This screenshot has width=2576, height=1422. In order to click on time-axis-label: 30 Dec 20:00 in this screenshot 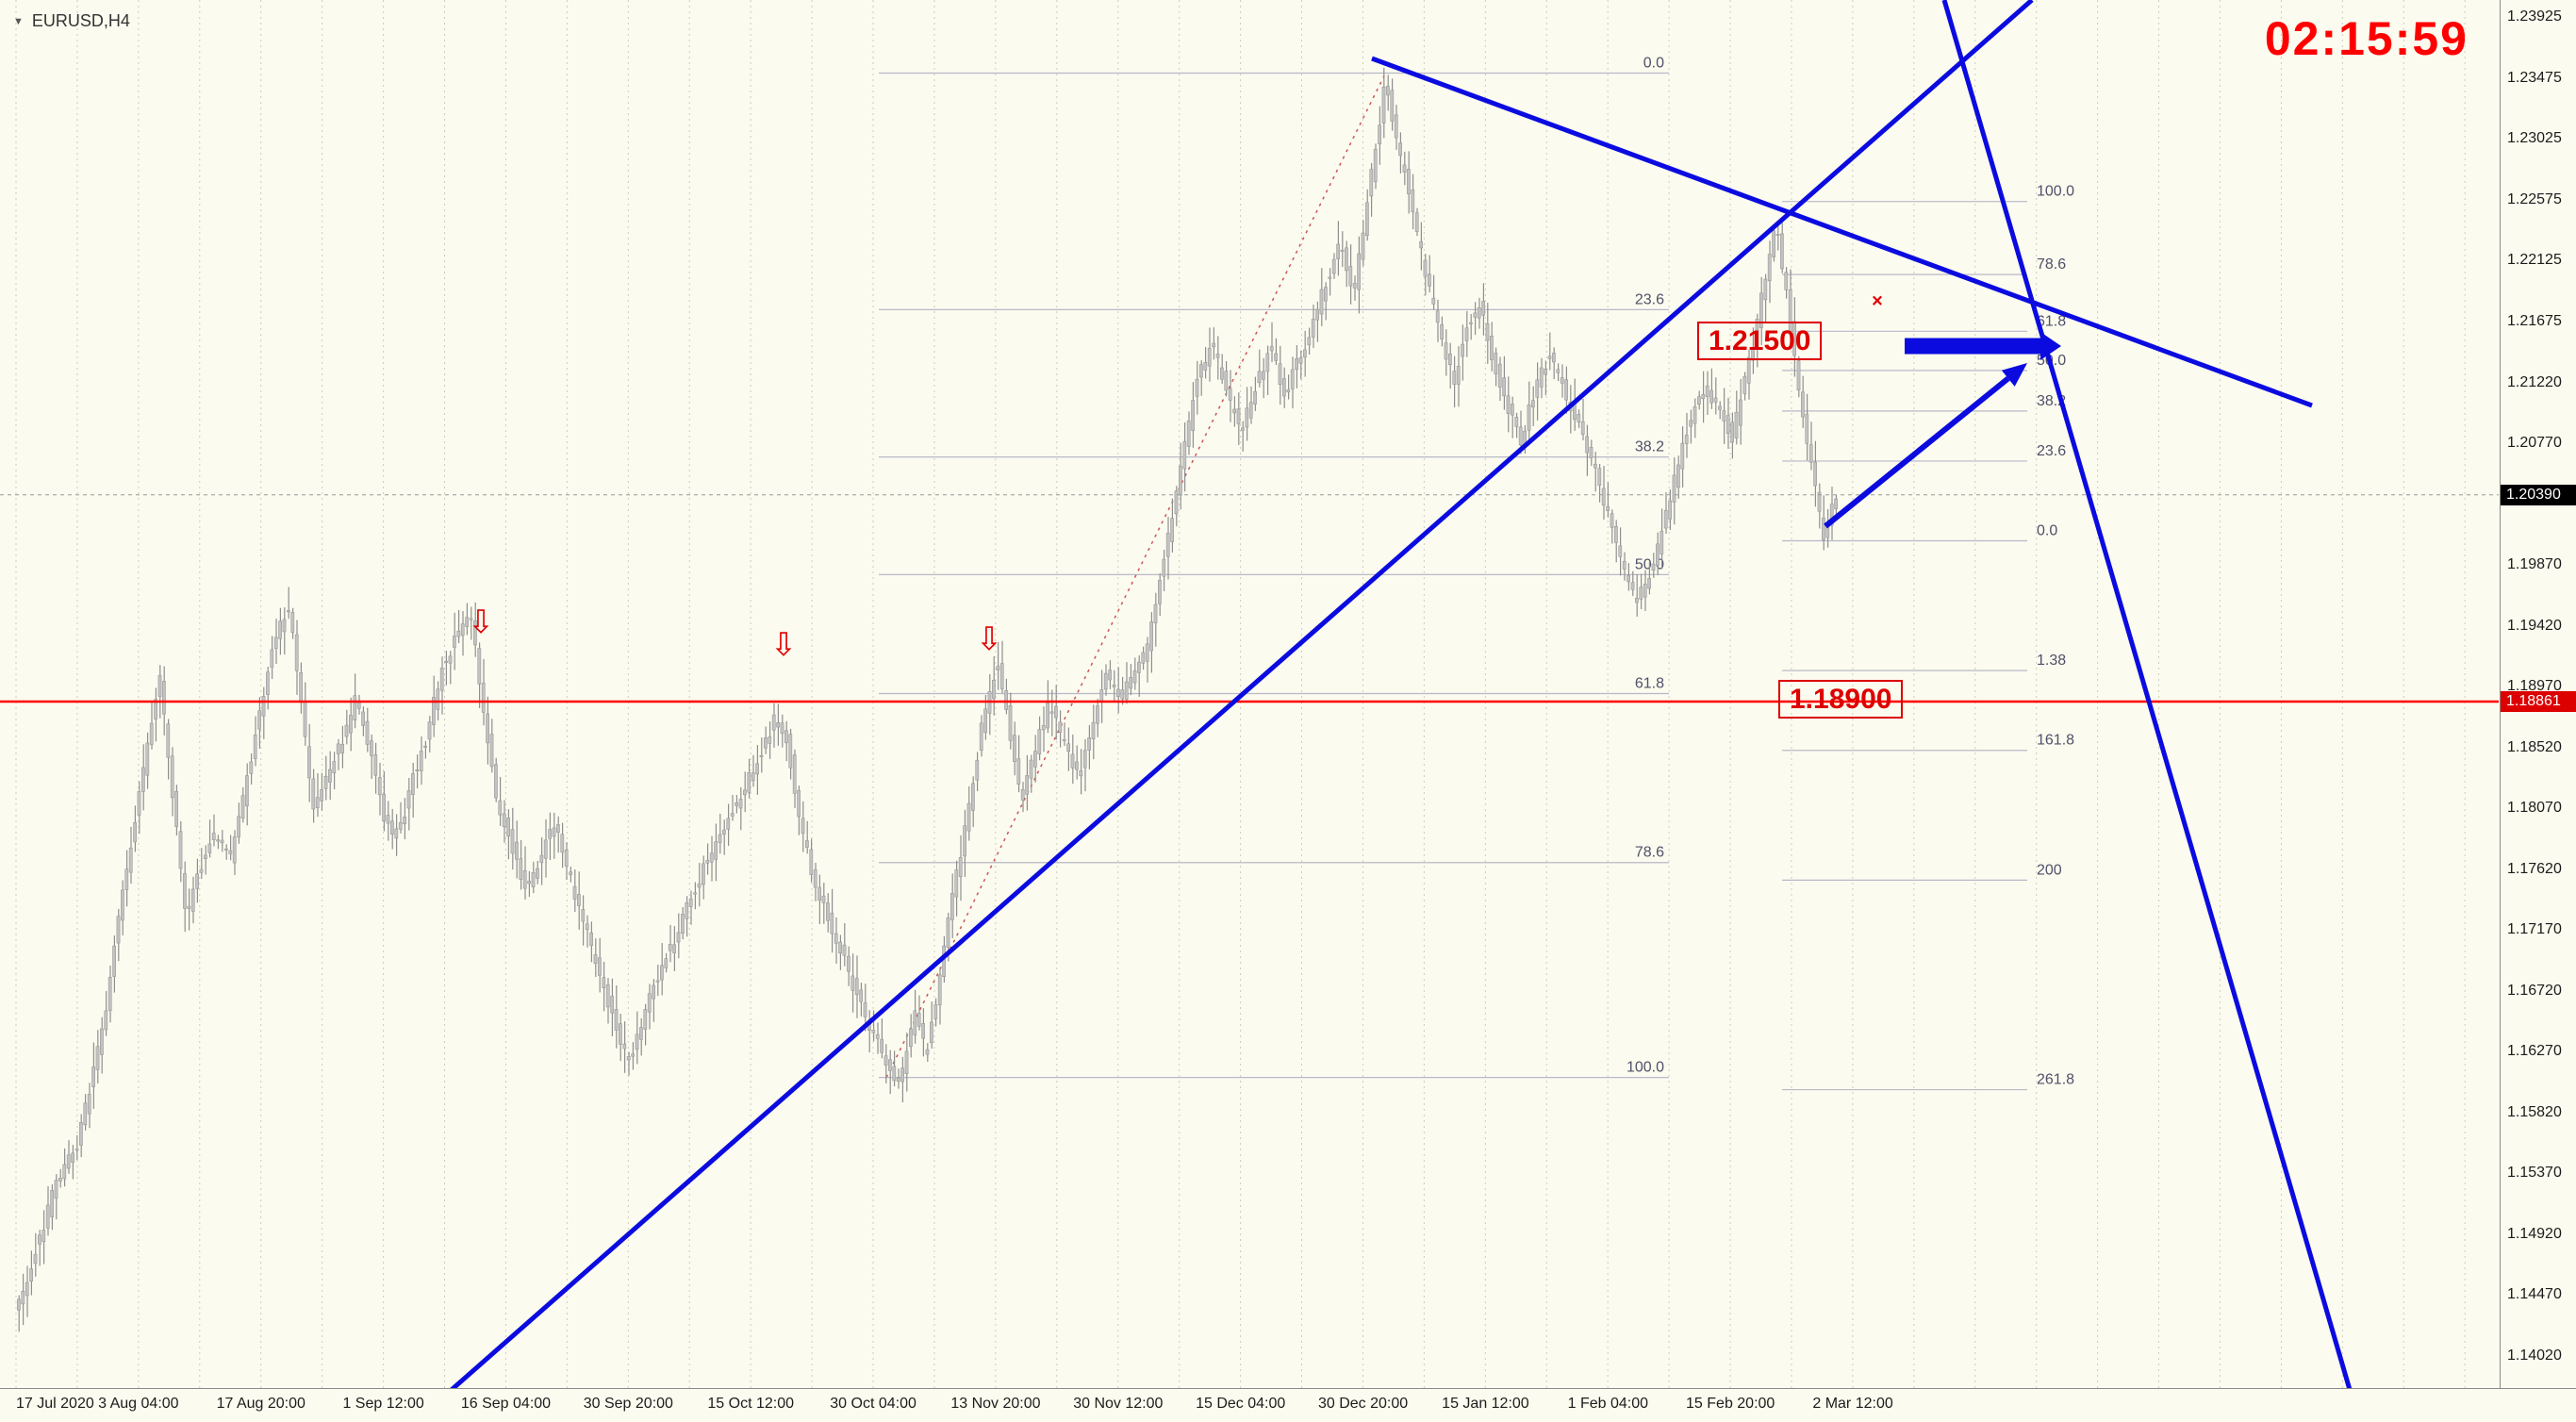, I will do `click(1363, 1404)`.